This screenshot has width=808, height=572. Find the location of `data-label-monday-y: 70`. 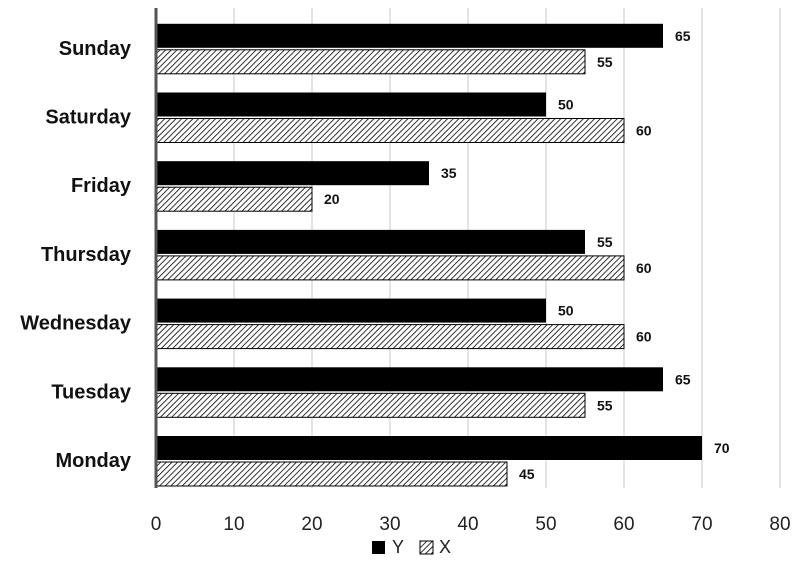

data-label-monday-y: 70 is located at coordinates (722, 448).